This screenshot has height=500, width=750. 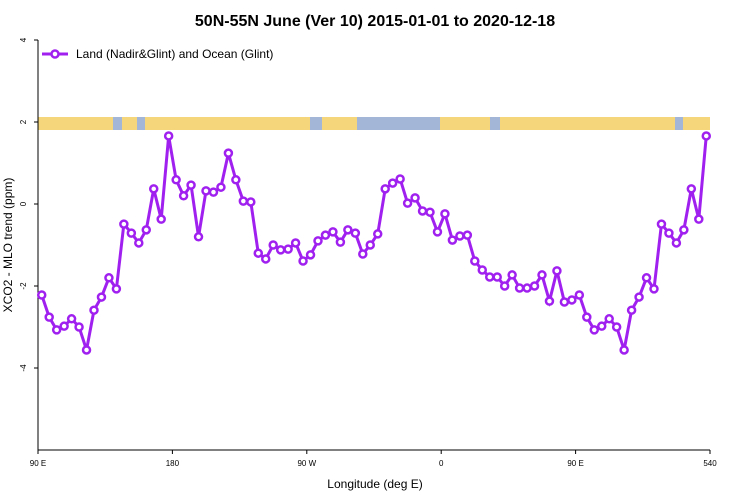 What do you see at coordinates (23, 39) in the screenshot?
I see `y-tick-label: 4` at bounding box center [23, 39].